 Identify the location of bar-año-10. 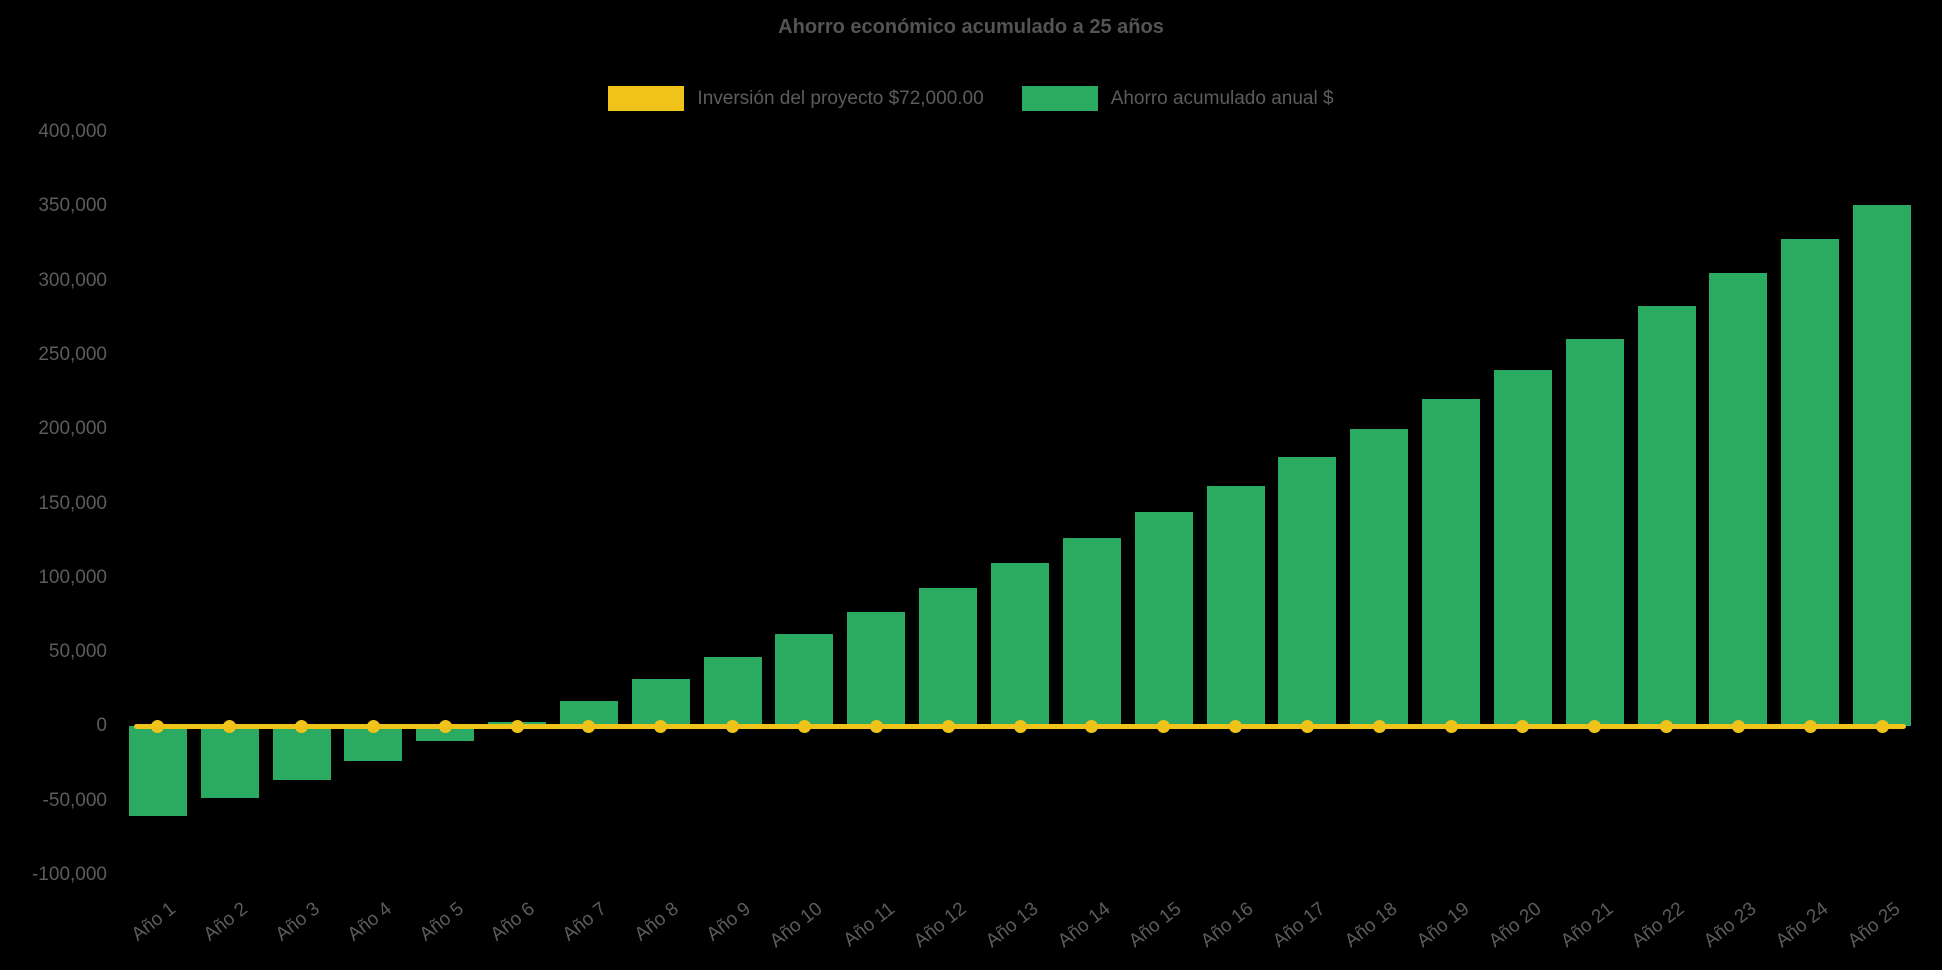
(804, 680).